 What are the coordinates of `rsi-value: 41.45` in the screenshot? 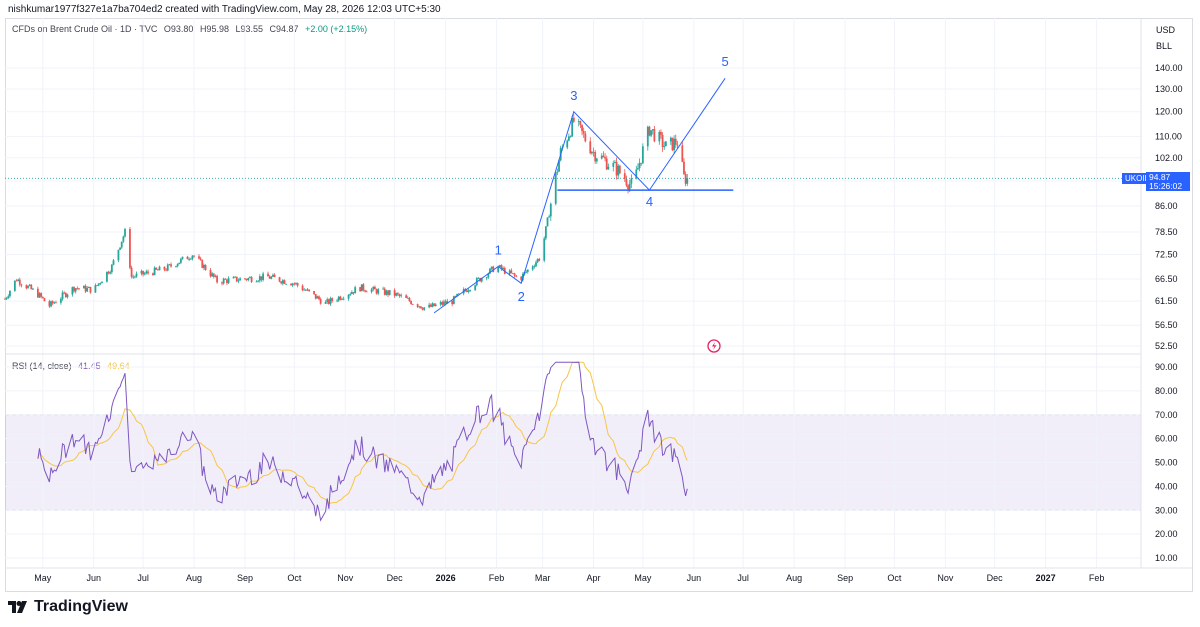 It's located at (89, 366).